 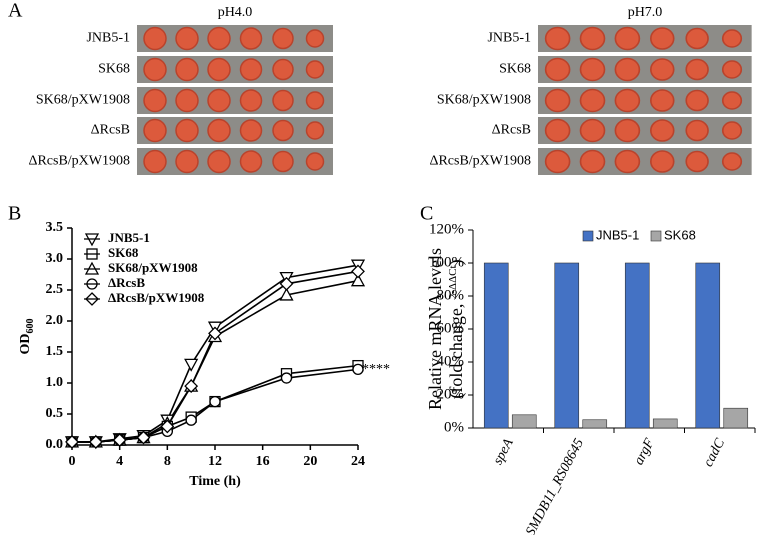 I want to click on legend-label: SK68/pXW1908, so click(x=153, y=267).